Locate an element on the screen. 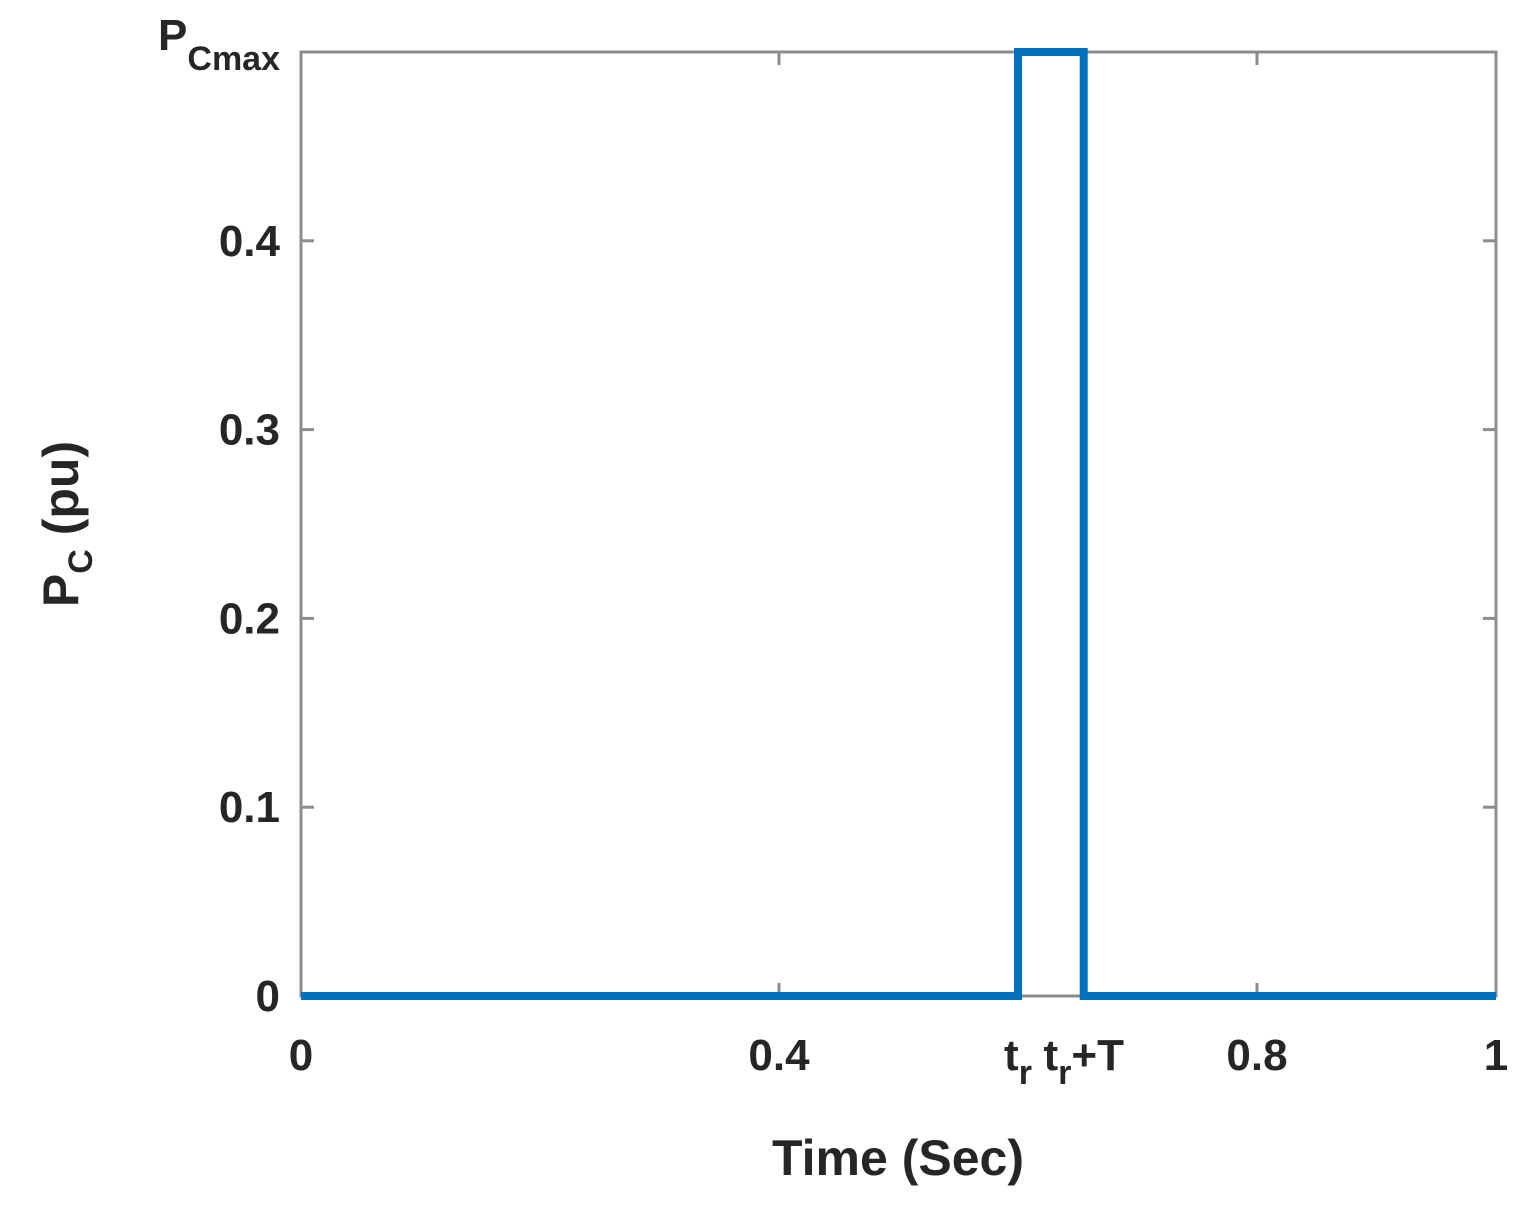 Image resolution: width=1529 pixels, height=1215 pixels. y-tick-label-subscript: Cmax is located at coordinates (233, 59).